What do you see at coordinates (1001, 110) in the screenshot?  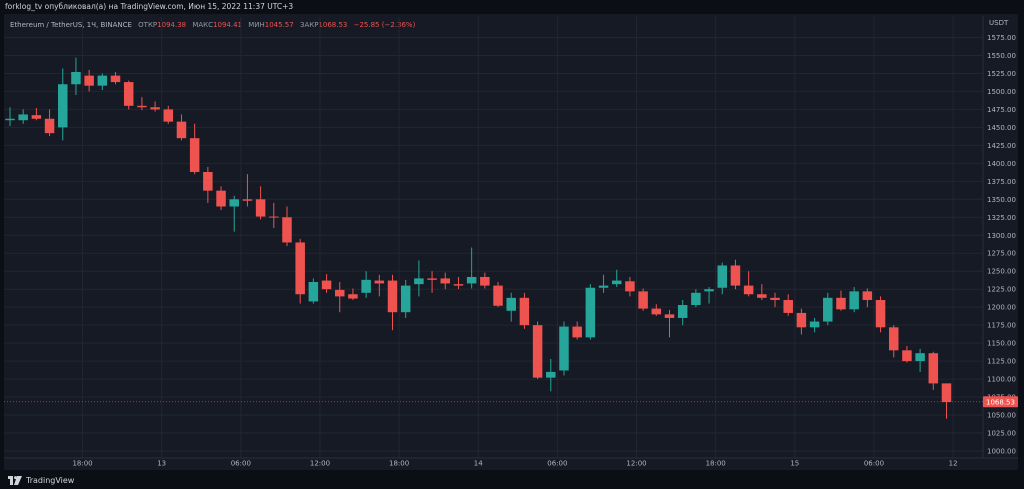 I see `y-tick-label: 1475.00` at bounding box center [1001, 110].